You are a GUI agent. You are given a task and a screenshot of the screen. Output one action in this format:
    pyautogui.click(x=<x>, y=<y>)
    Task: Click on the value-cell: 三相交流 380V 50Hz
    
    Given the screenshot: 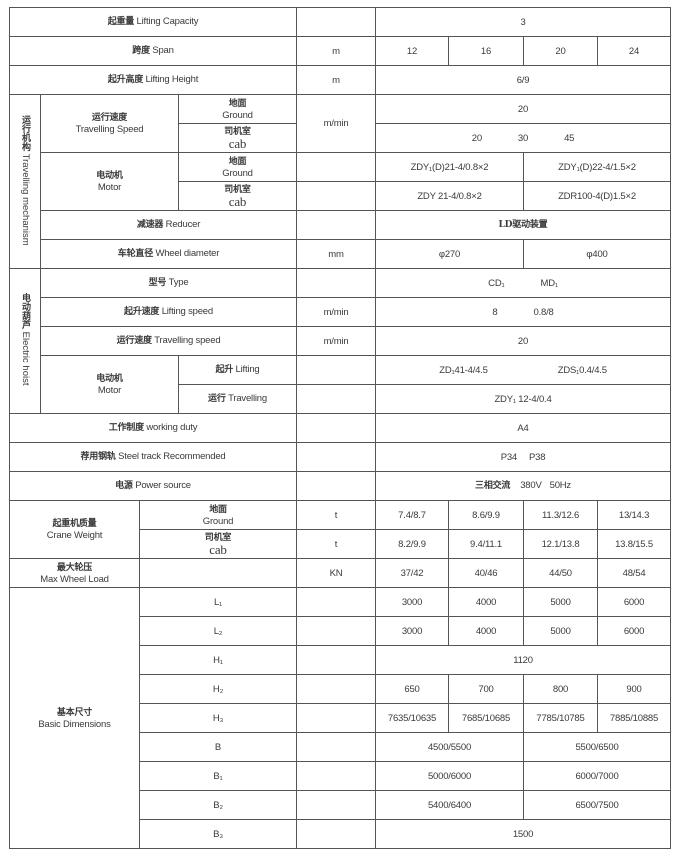 What is the action you would take?
    pyautogui.click(x=523, y=486)
    